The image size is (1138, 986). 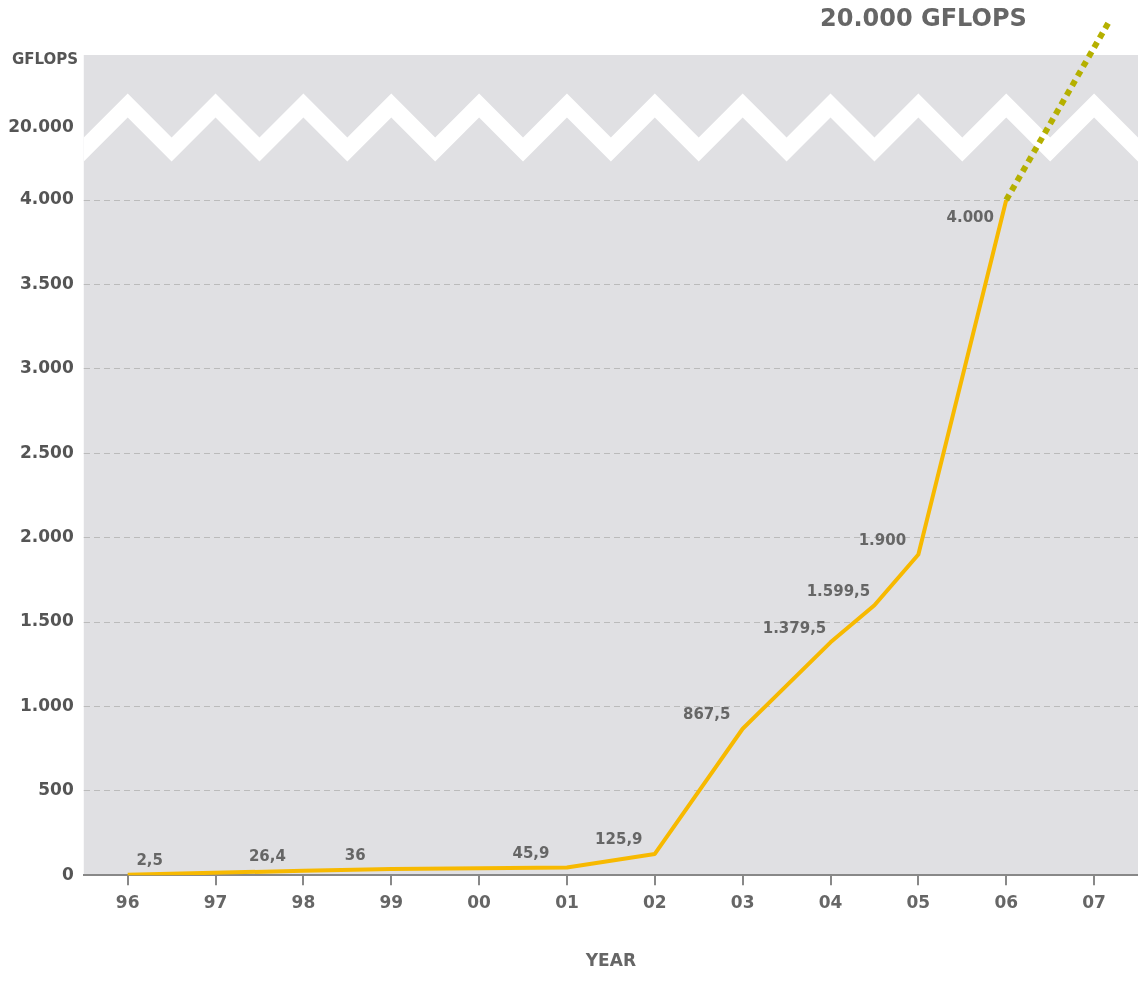 I want to click on x-tick-label: 04, so click(x=830, y=901).